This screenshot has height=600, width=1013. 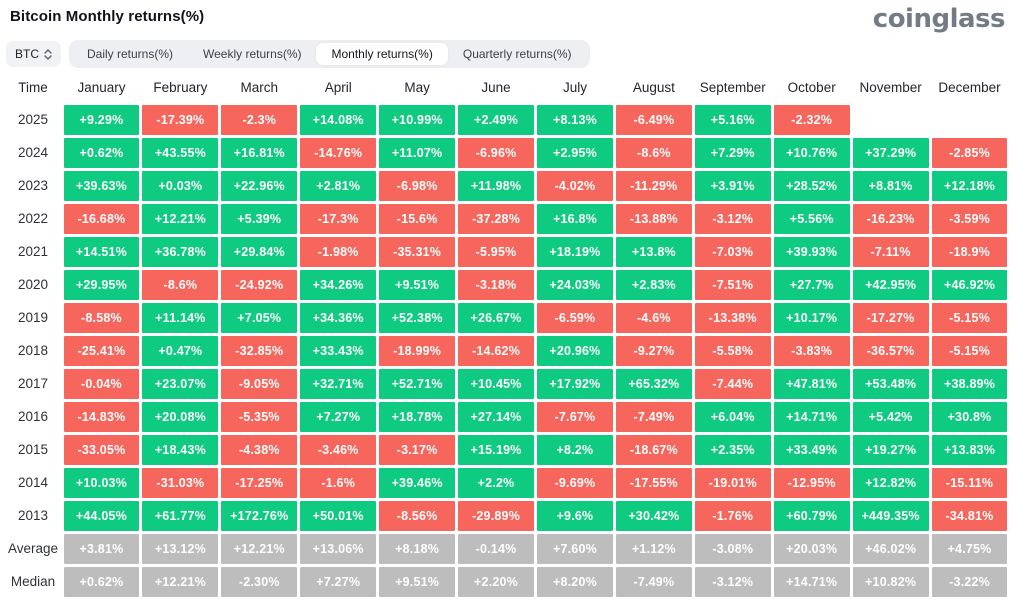 I want to click on column-header-march: March, so click(x=259, y=87).